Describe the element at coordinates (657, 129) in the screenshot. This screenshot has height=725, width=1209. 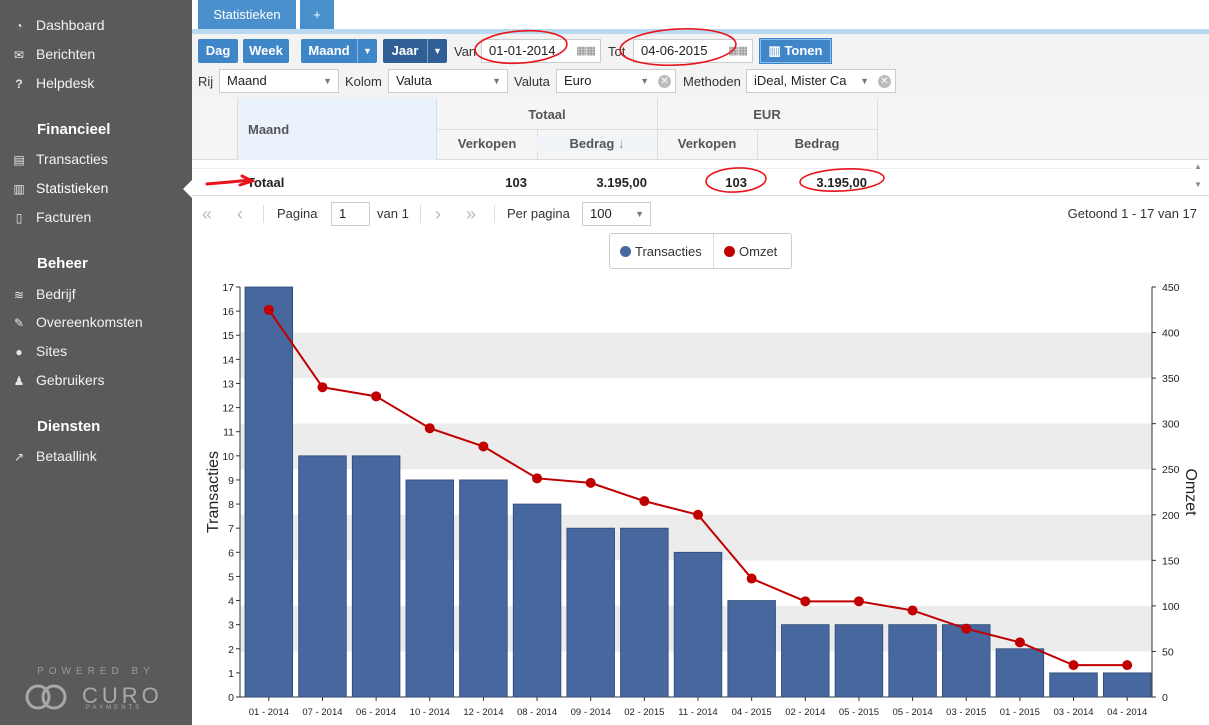
I see `header-divider` at that location.